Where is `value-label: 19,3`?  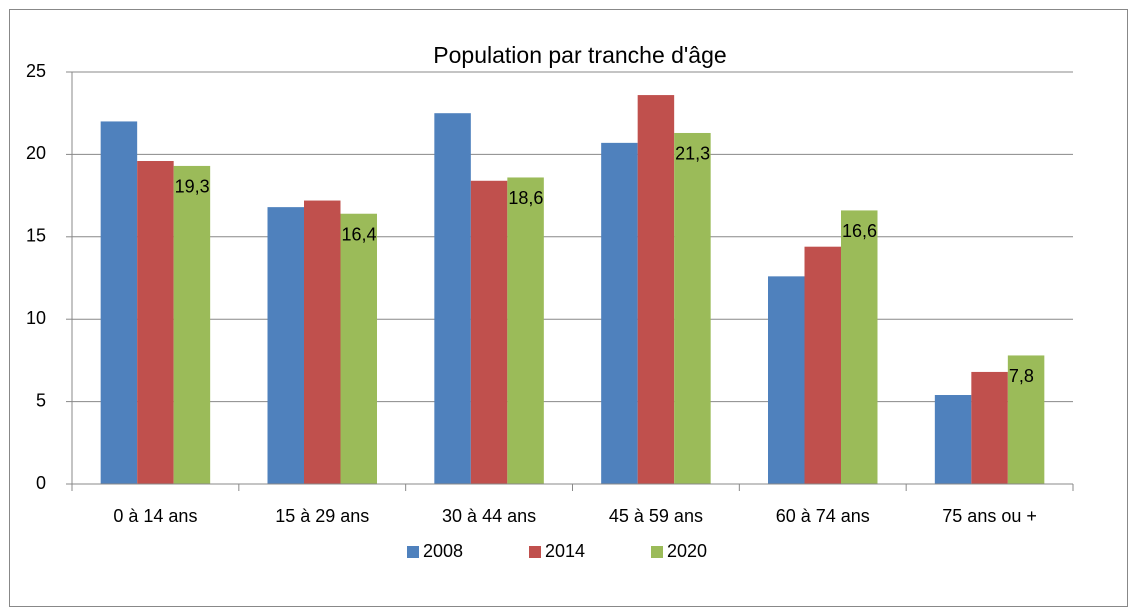 value-label: 19,3 is located at coordinates (192, 187).